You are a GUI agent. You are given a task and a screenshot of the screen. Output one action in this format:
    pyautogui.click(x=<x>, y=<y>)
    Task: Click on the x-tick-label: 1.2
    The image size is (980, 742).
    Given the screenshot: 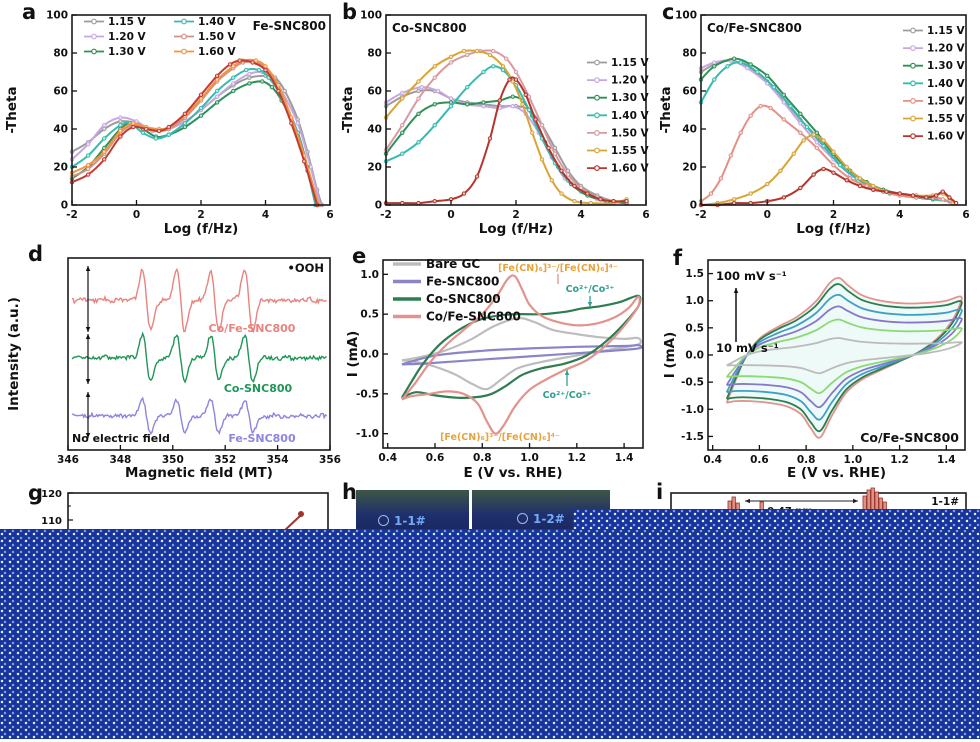 What is the action you would take?
    pyautogui.click(x=899, y=460)
    